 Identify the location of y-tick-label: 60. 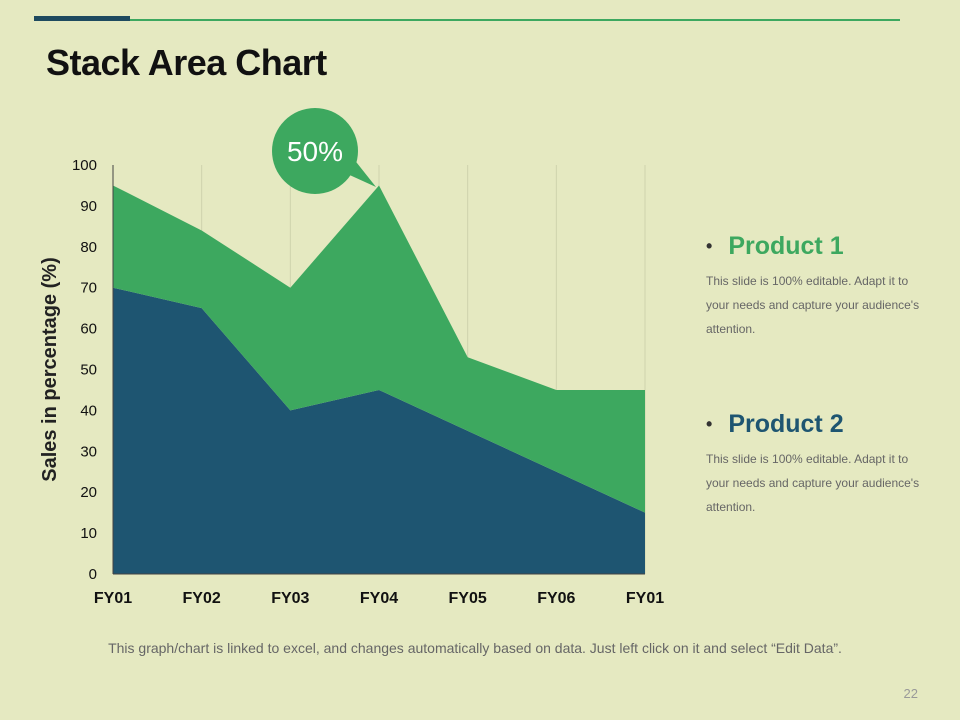
(88, 329).